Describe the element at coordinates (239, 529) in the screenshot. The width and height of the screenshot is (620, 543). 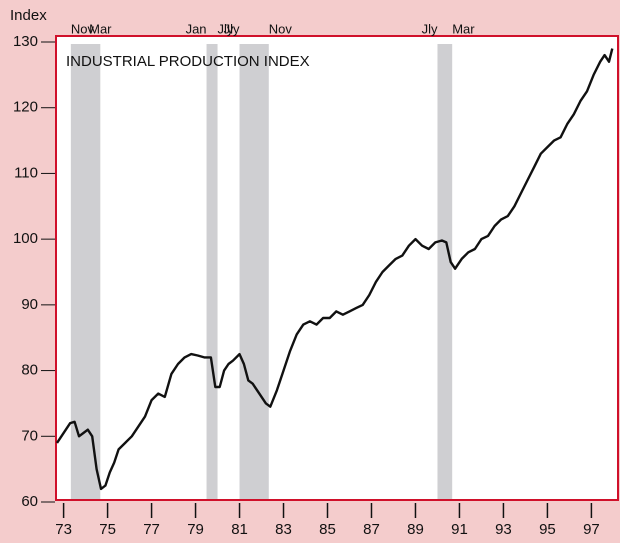
I see `x-tick-label: 81` at that location.